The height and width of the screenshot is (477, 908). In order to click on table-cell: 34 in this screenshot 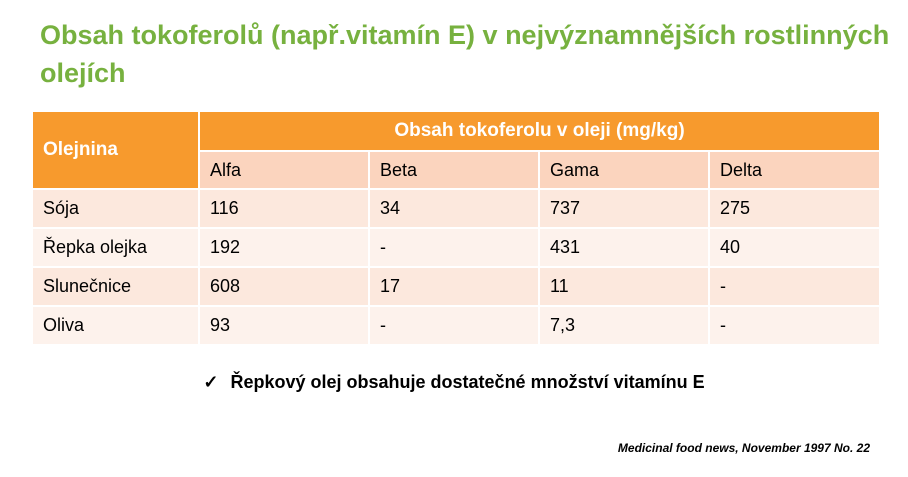, I will do `click(455, 209)`.